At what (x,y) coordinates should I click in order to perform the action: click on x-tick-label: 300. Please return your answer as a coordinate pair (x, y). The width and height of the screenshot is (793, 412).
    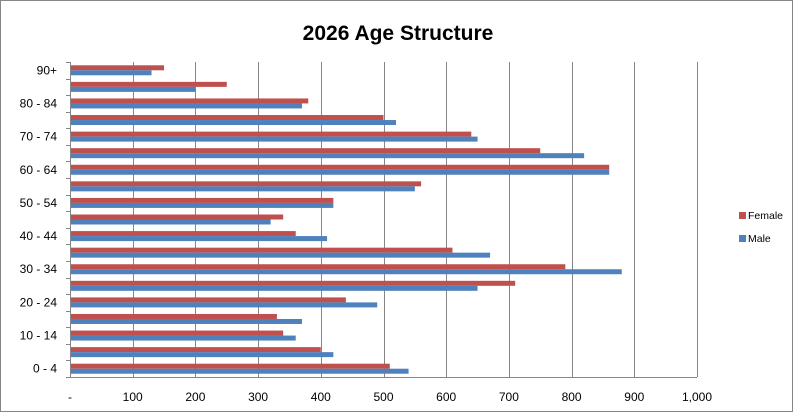
    Looking at the image, I should click on (258, 397).